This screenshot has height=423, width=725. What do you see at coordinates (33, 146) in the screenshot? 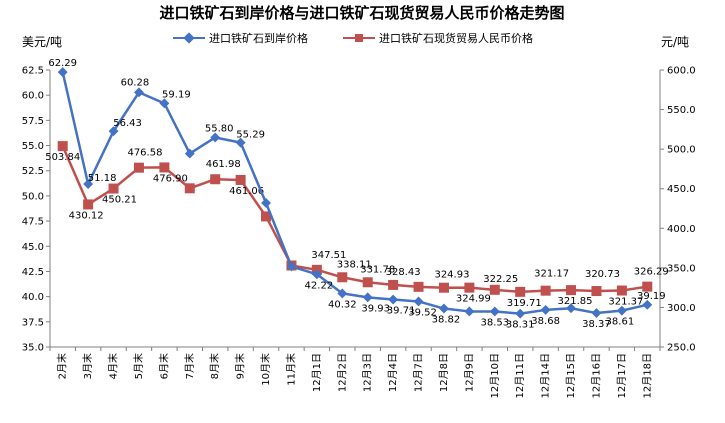
I see `left-tick-label: 55.0` at bounding box center [33, 146].